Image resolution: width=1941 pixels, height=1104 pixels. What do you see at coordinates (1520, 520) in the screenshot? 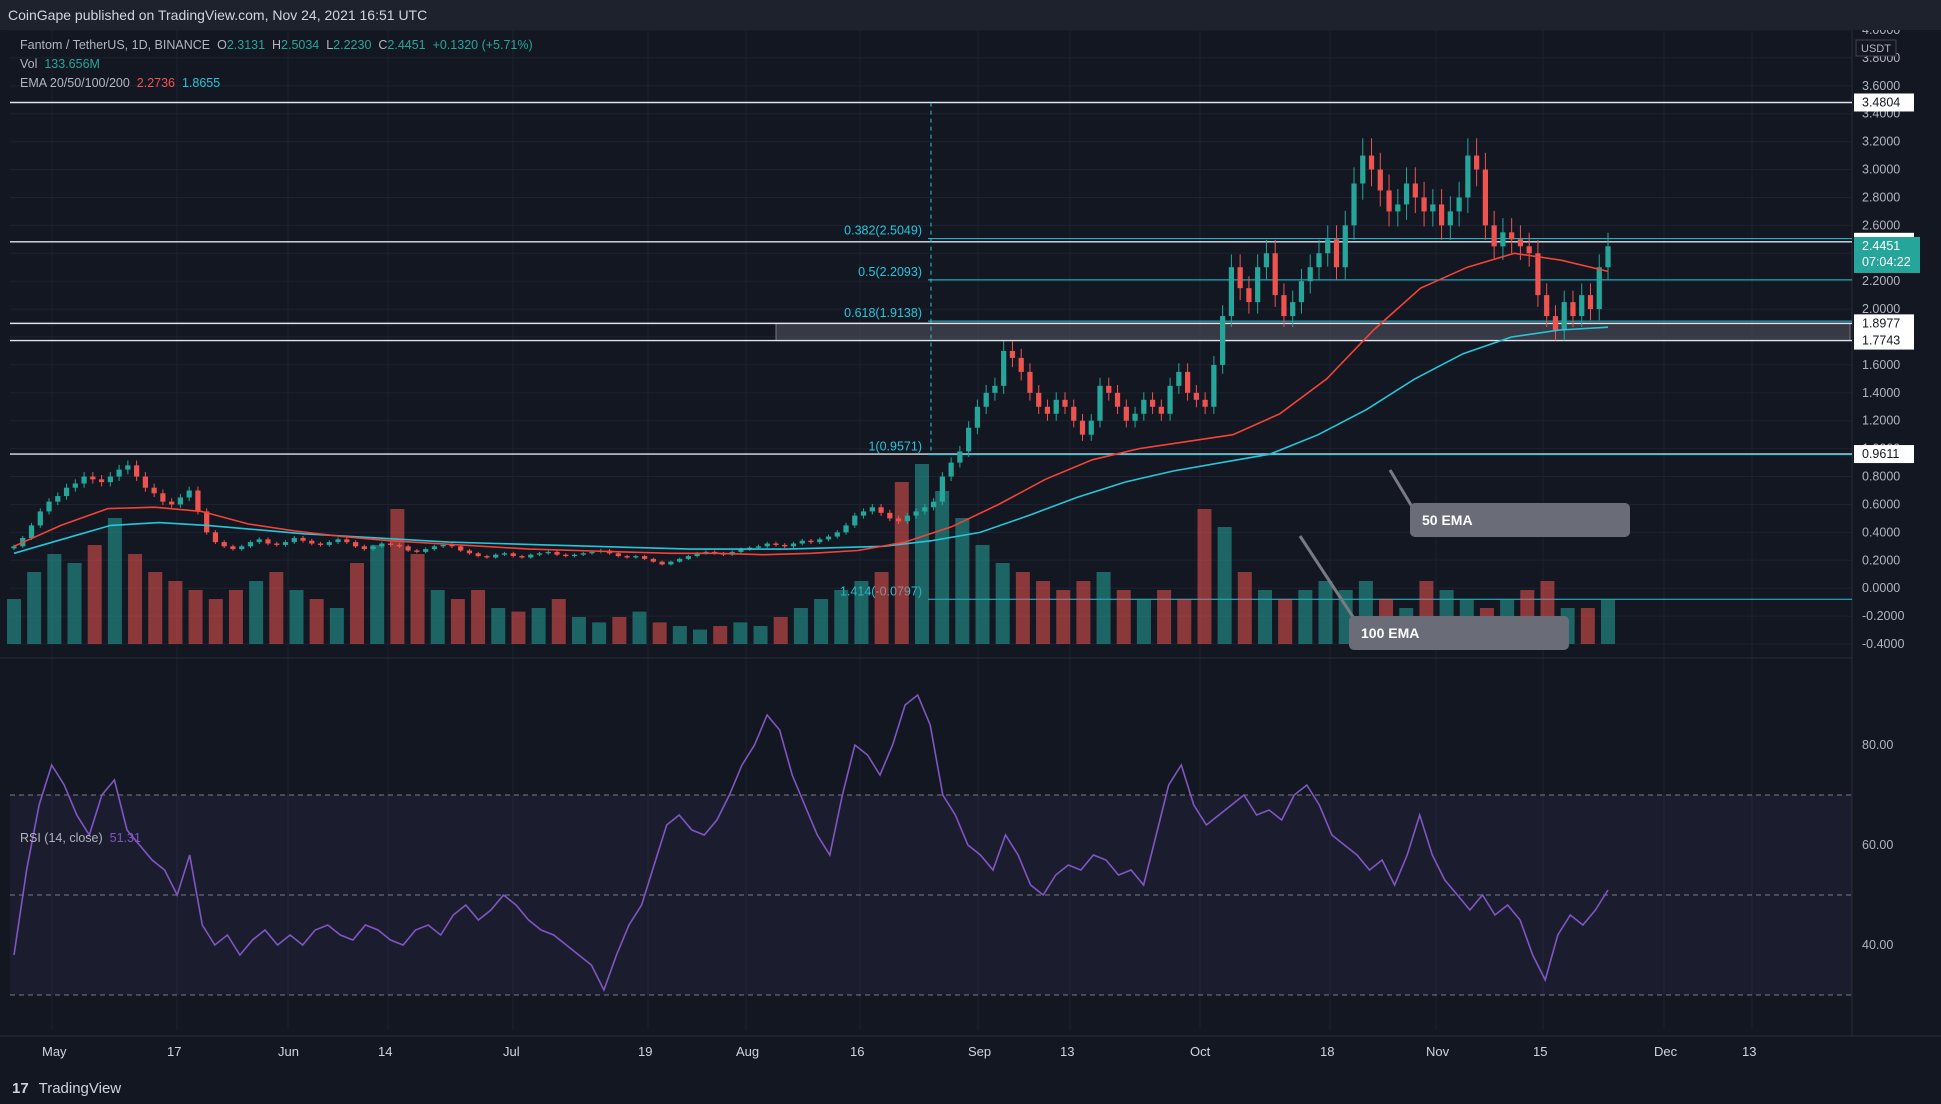
I see `callout-box-50ema` at bounding box center [1520, 520].